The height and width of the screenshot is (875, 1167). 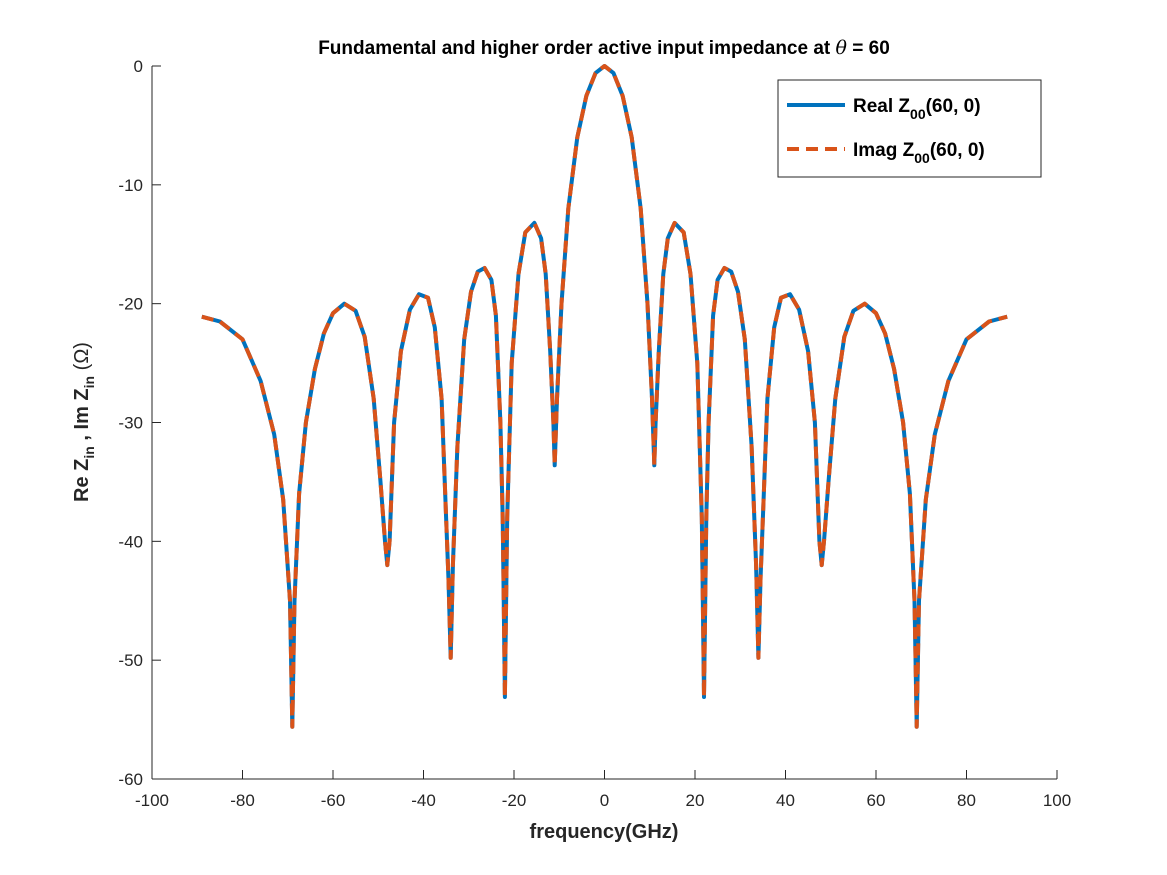 What do you see at coordinates (881, 106) in the screenshot?
I see `legend-label-real-prefix: Real Z` at bounding box center [881, 106].